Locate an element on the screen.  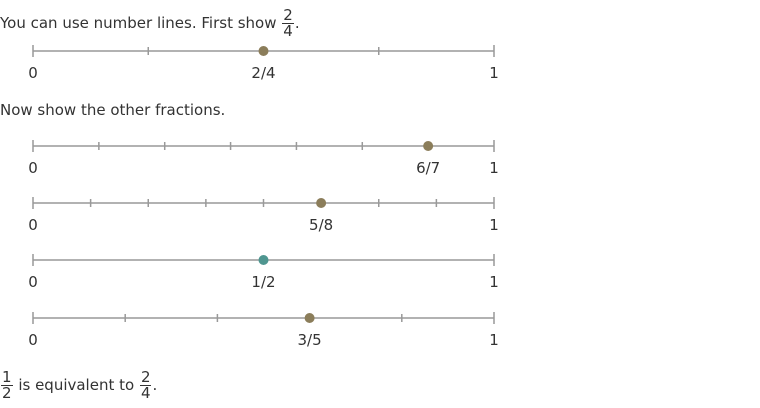
intro-period: . is located at coordinates (297, 23).